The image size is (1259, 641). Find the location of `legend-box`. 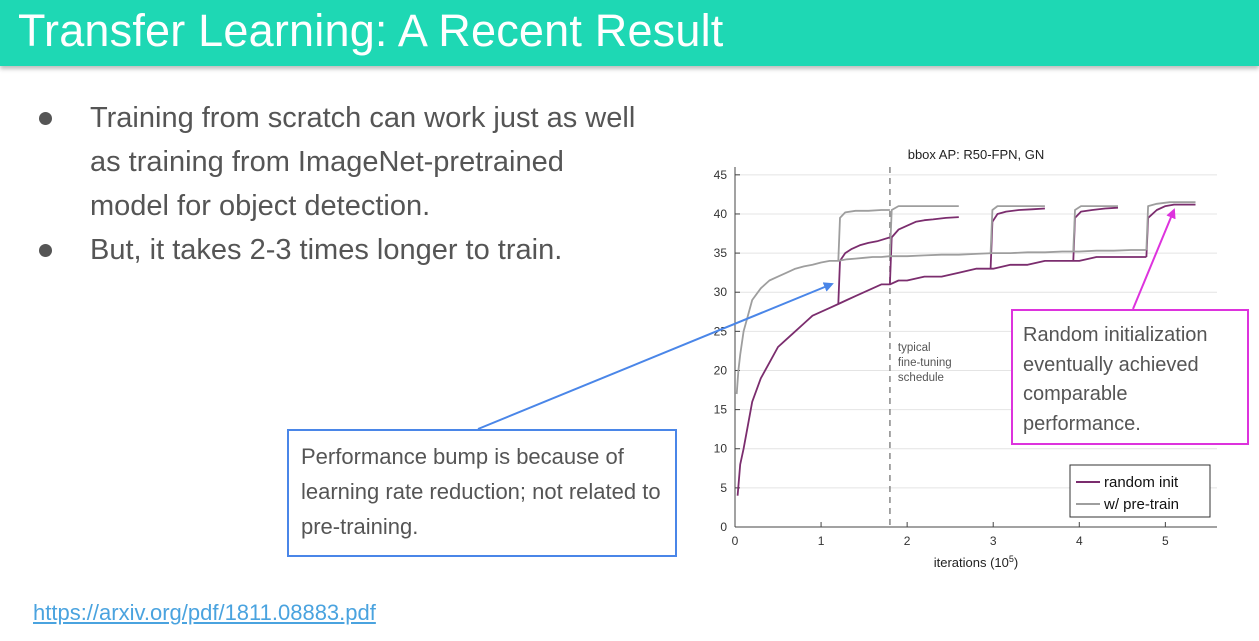

legend-box is located at coordinates (1140, 491).